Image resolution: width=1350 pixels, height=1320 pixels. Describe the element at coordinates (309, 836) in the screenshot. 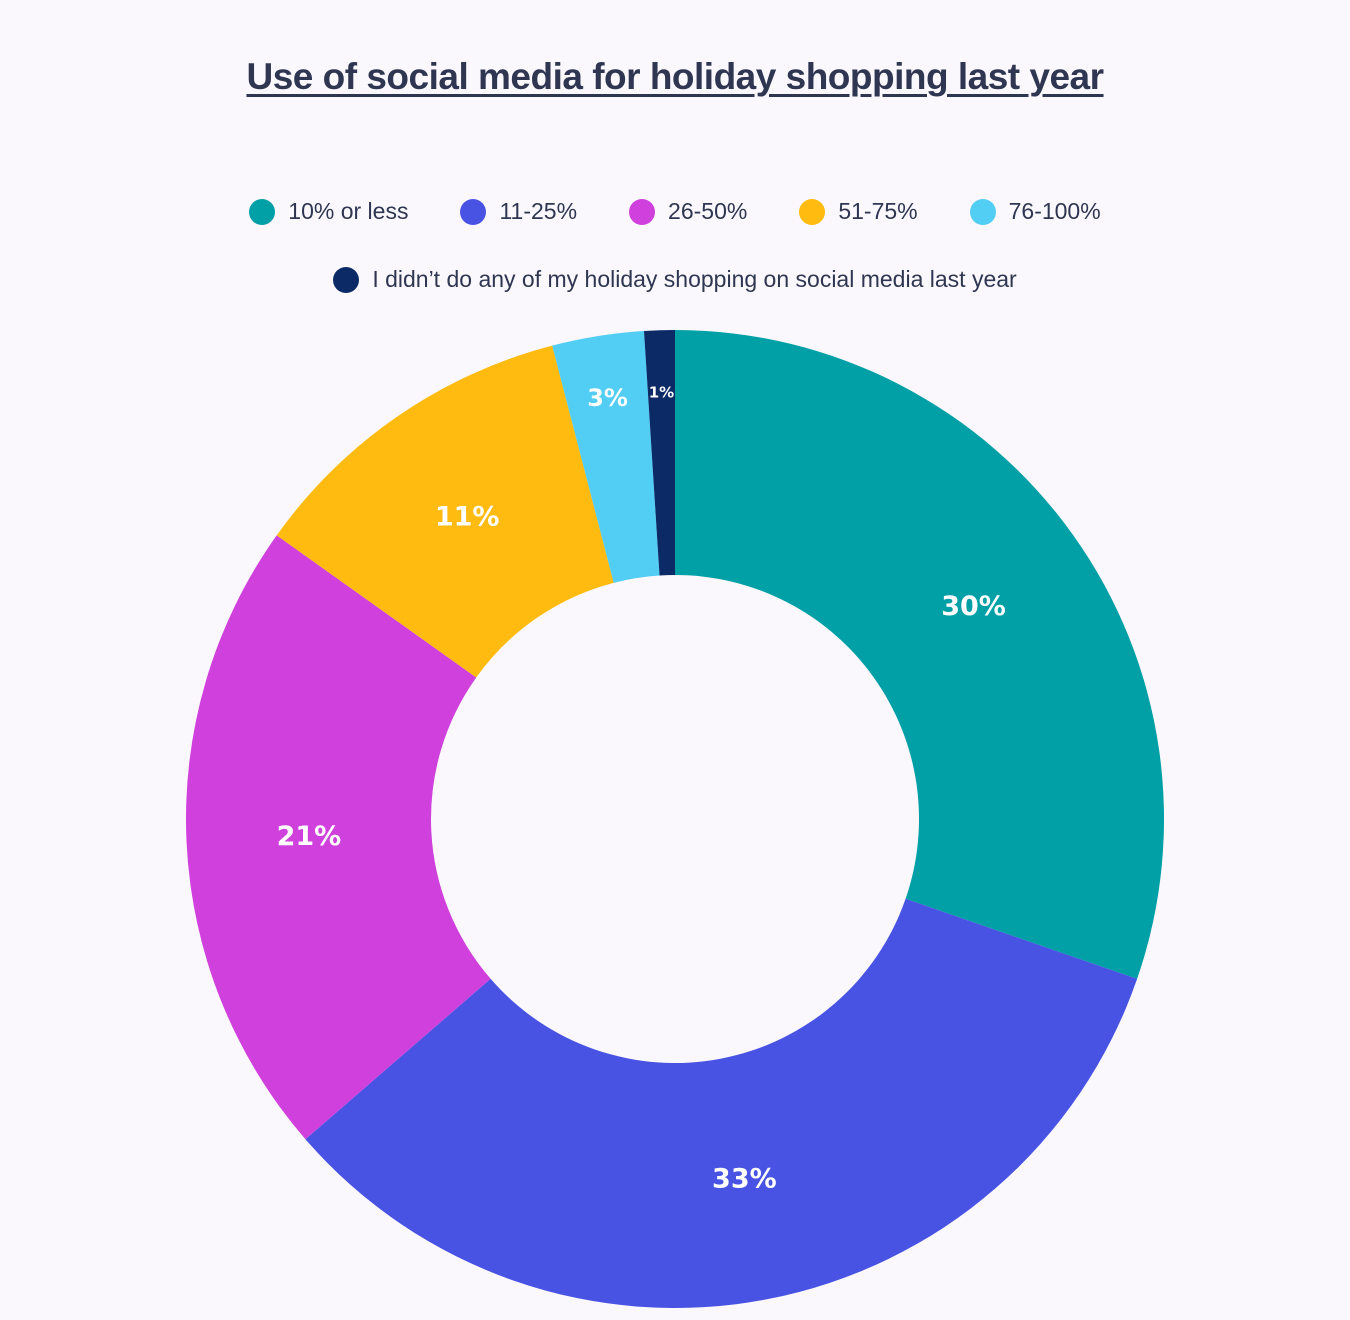

I see `slice-label-26-50: 21%` at that location.